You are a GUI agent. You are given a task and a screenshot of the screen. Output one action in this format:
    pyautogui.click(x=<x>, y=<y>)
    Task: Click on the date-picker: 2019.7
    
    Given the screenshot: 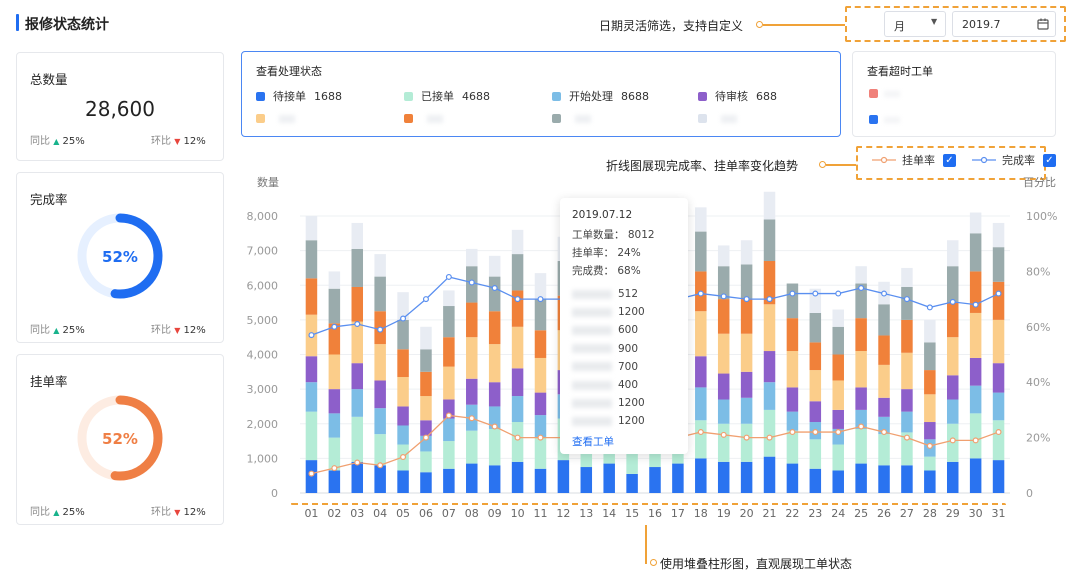 What is the action you would take?
    pyautogui.click(x=1004, y=24)
    